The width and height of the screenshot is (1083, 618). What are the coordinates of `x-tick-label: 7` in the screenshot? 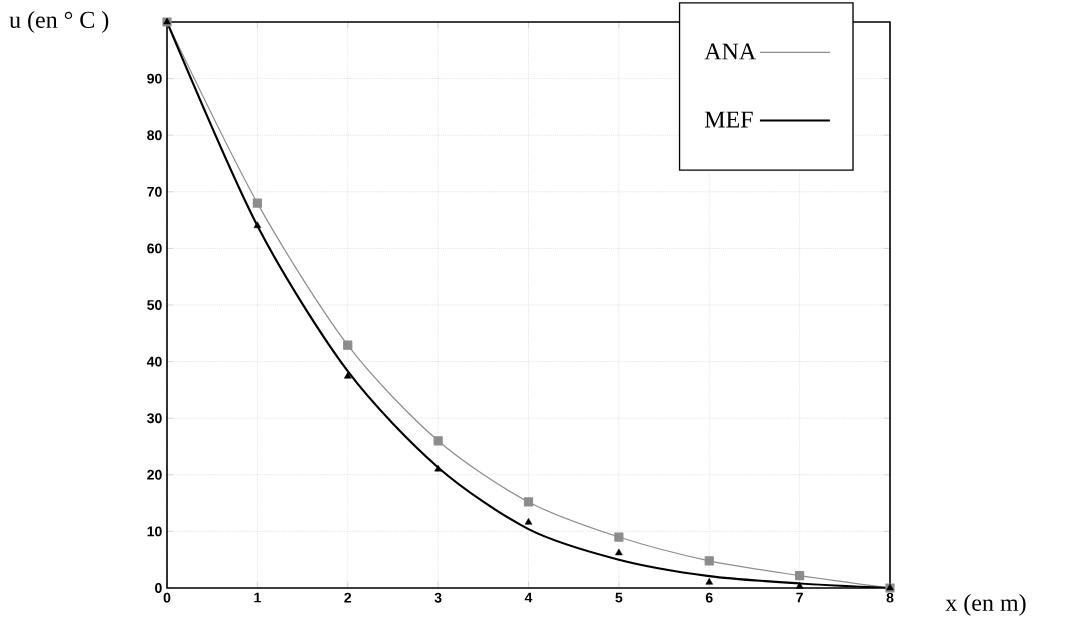 It's located at (799, 597).